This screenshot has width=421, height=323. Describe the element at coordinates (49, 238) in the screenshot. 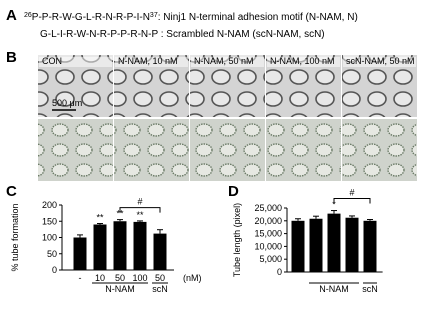

I see `y-tick-label: 100` at that location.